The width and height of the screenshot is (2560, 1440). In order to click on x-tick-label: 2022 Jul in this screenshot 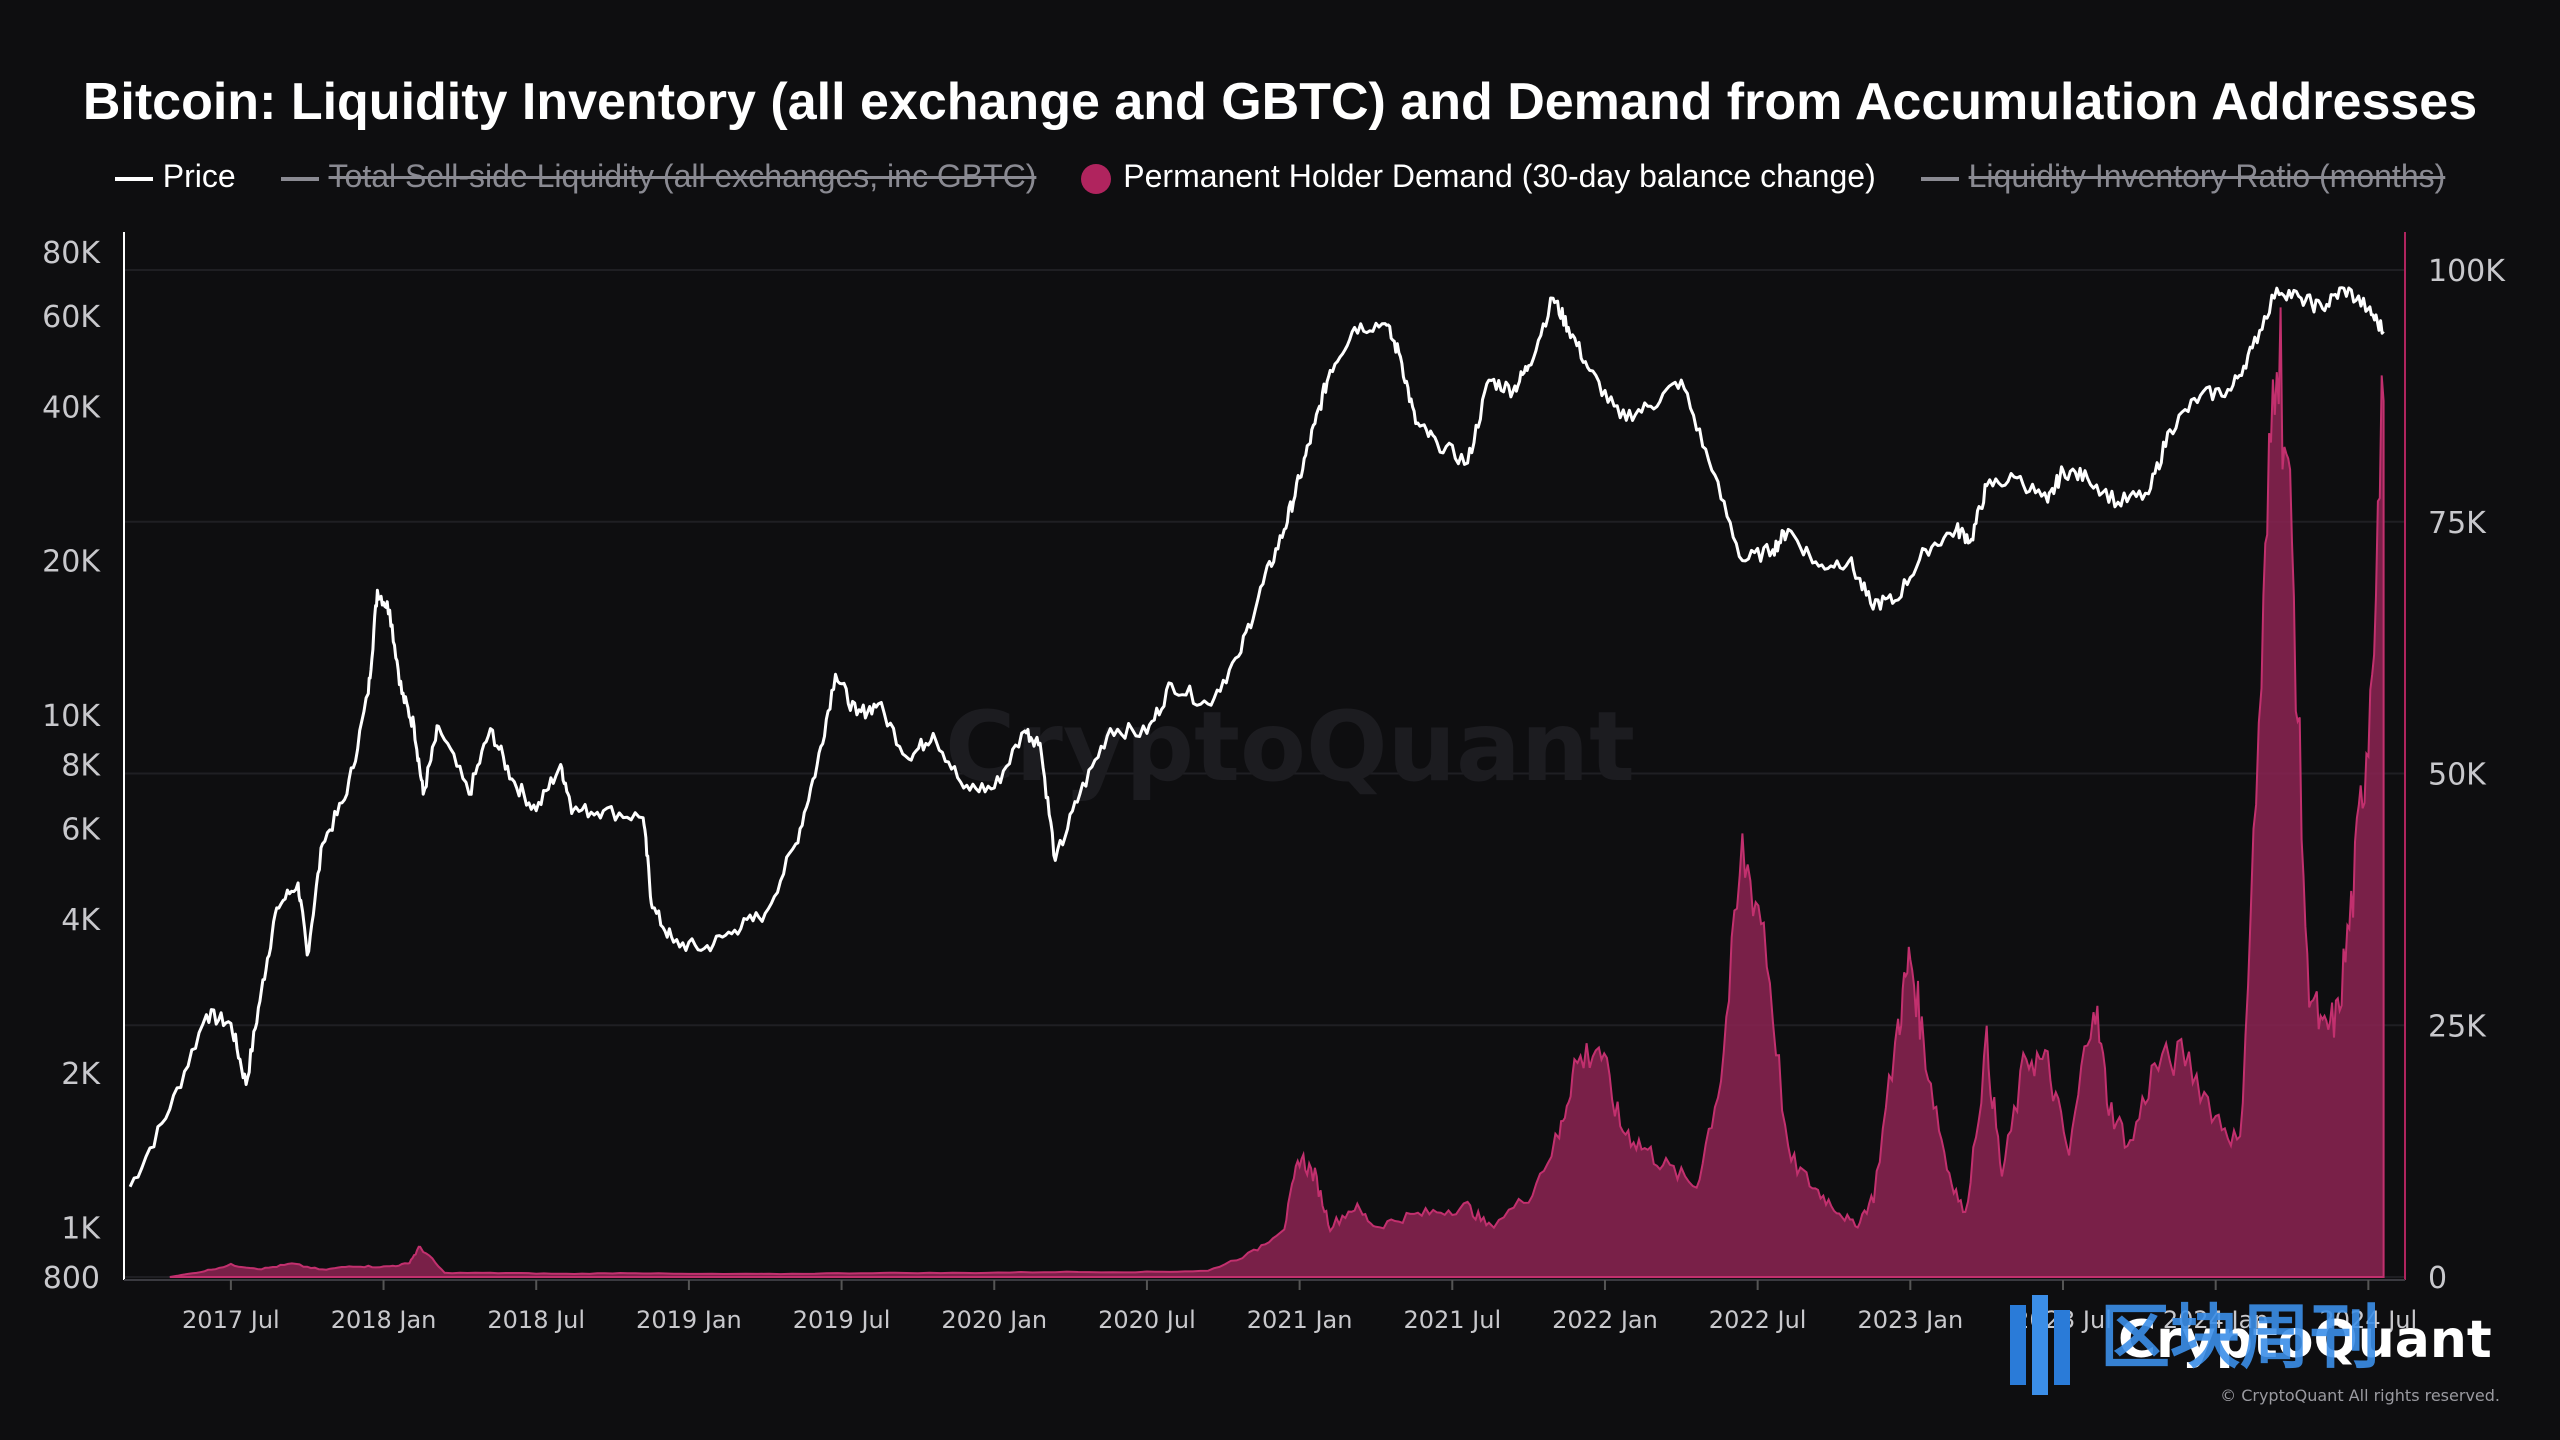, I will do `click(1758, 1320)`.